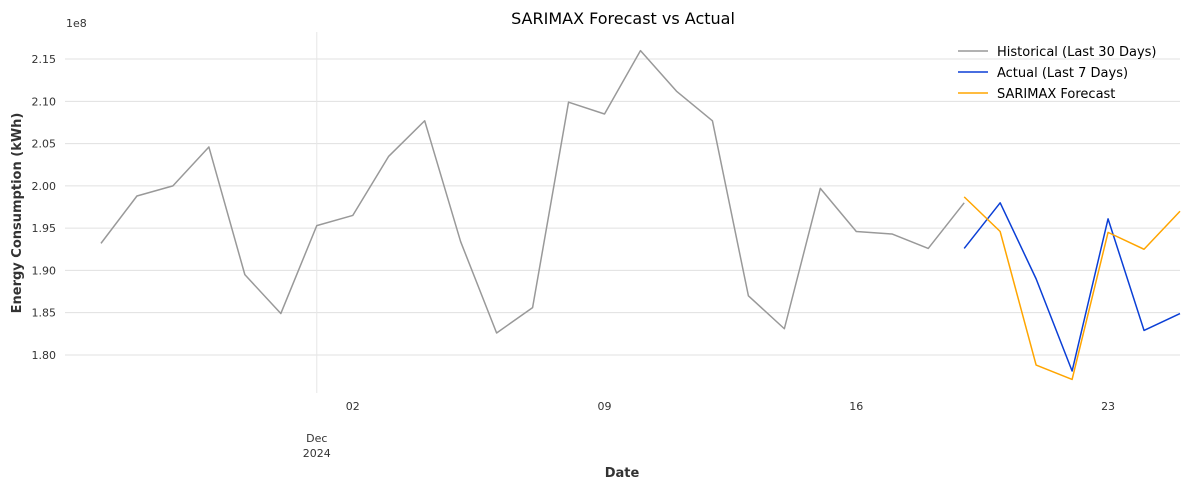 Image resolution: width=1189 pixels, height=494 pixels. I want to click on x-tick-label: 16, so click(856, 406).